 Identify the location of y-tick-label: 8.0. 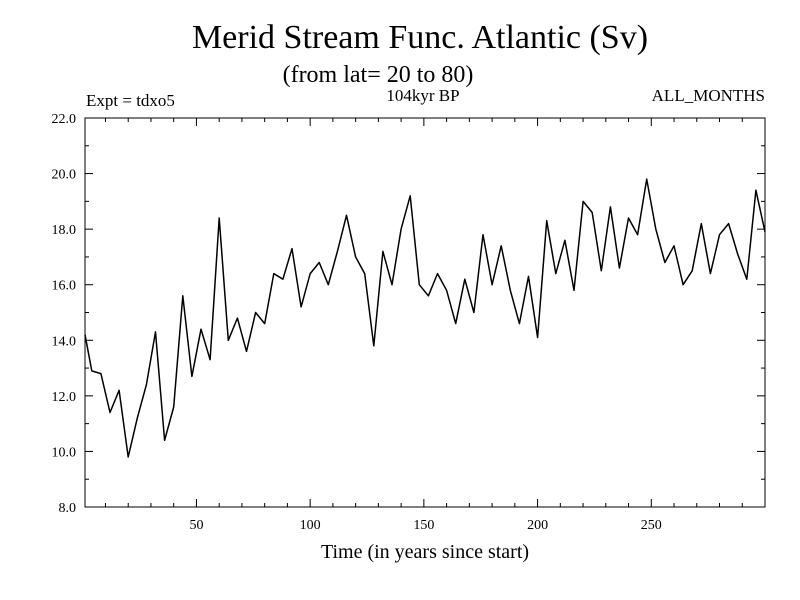
(68, 508).